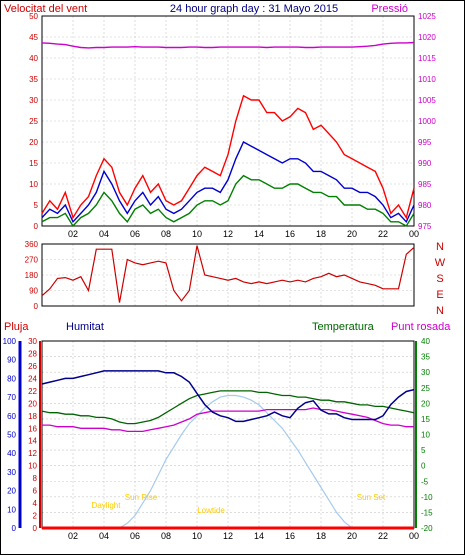 This screenshot has height=555, width=465. What do you see at coordinates (254, 9) in the screenshot?
I see `header-title: 24 hour graph day : 31 Mayo 2015` at bounding box center [254, 9].